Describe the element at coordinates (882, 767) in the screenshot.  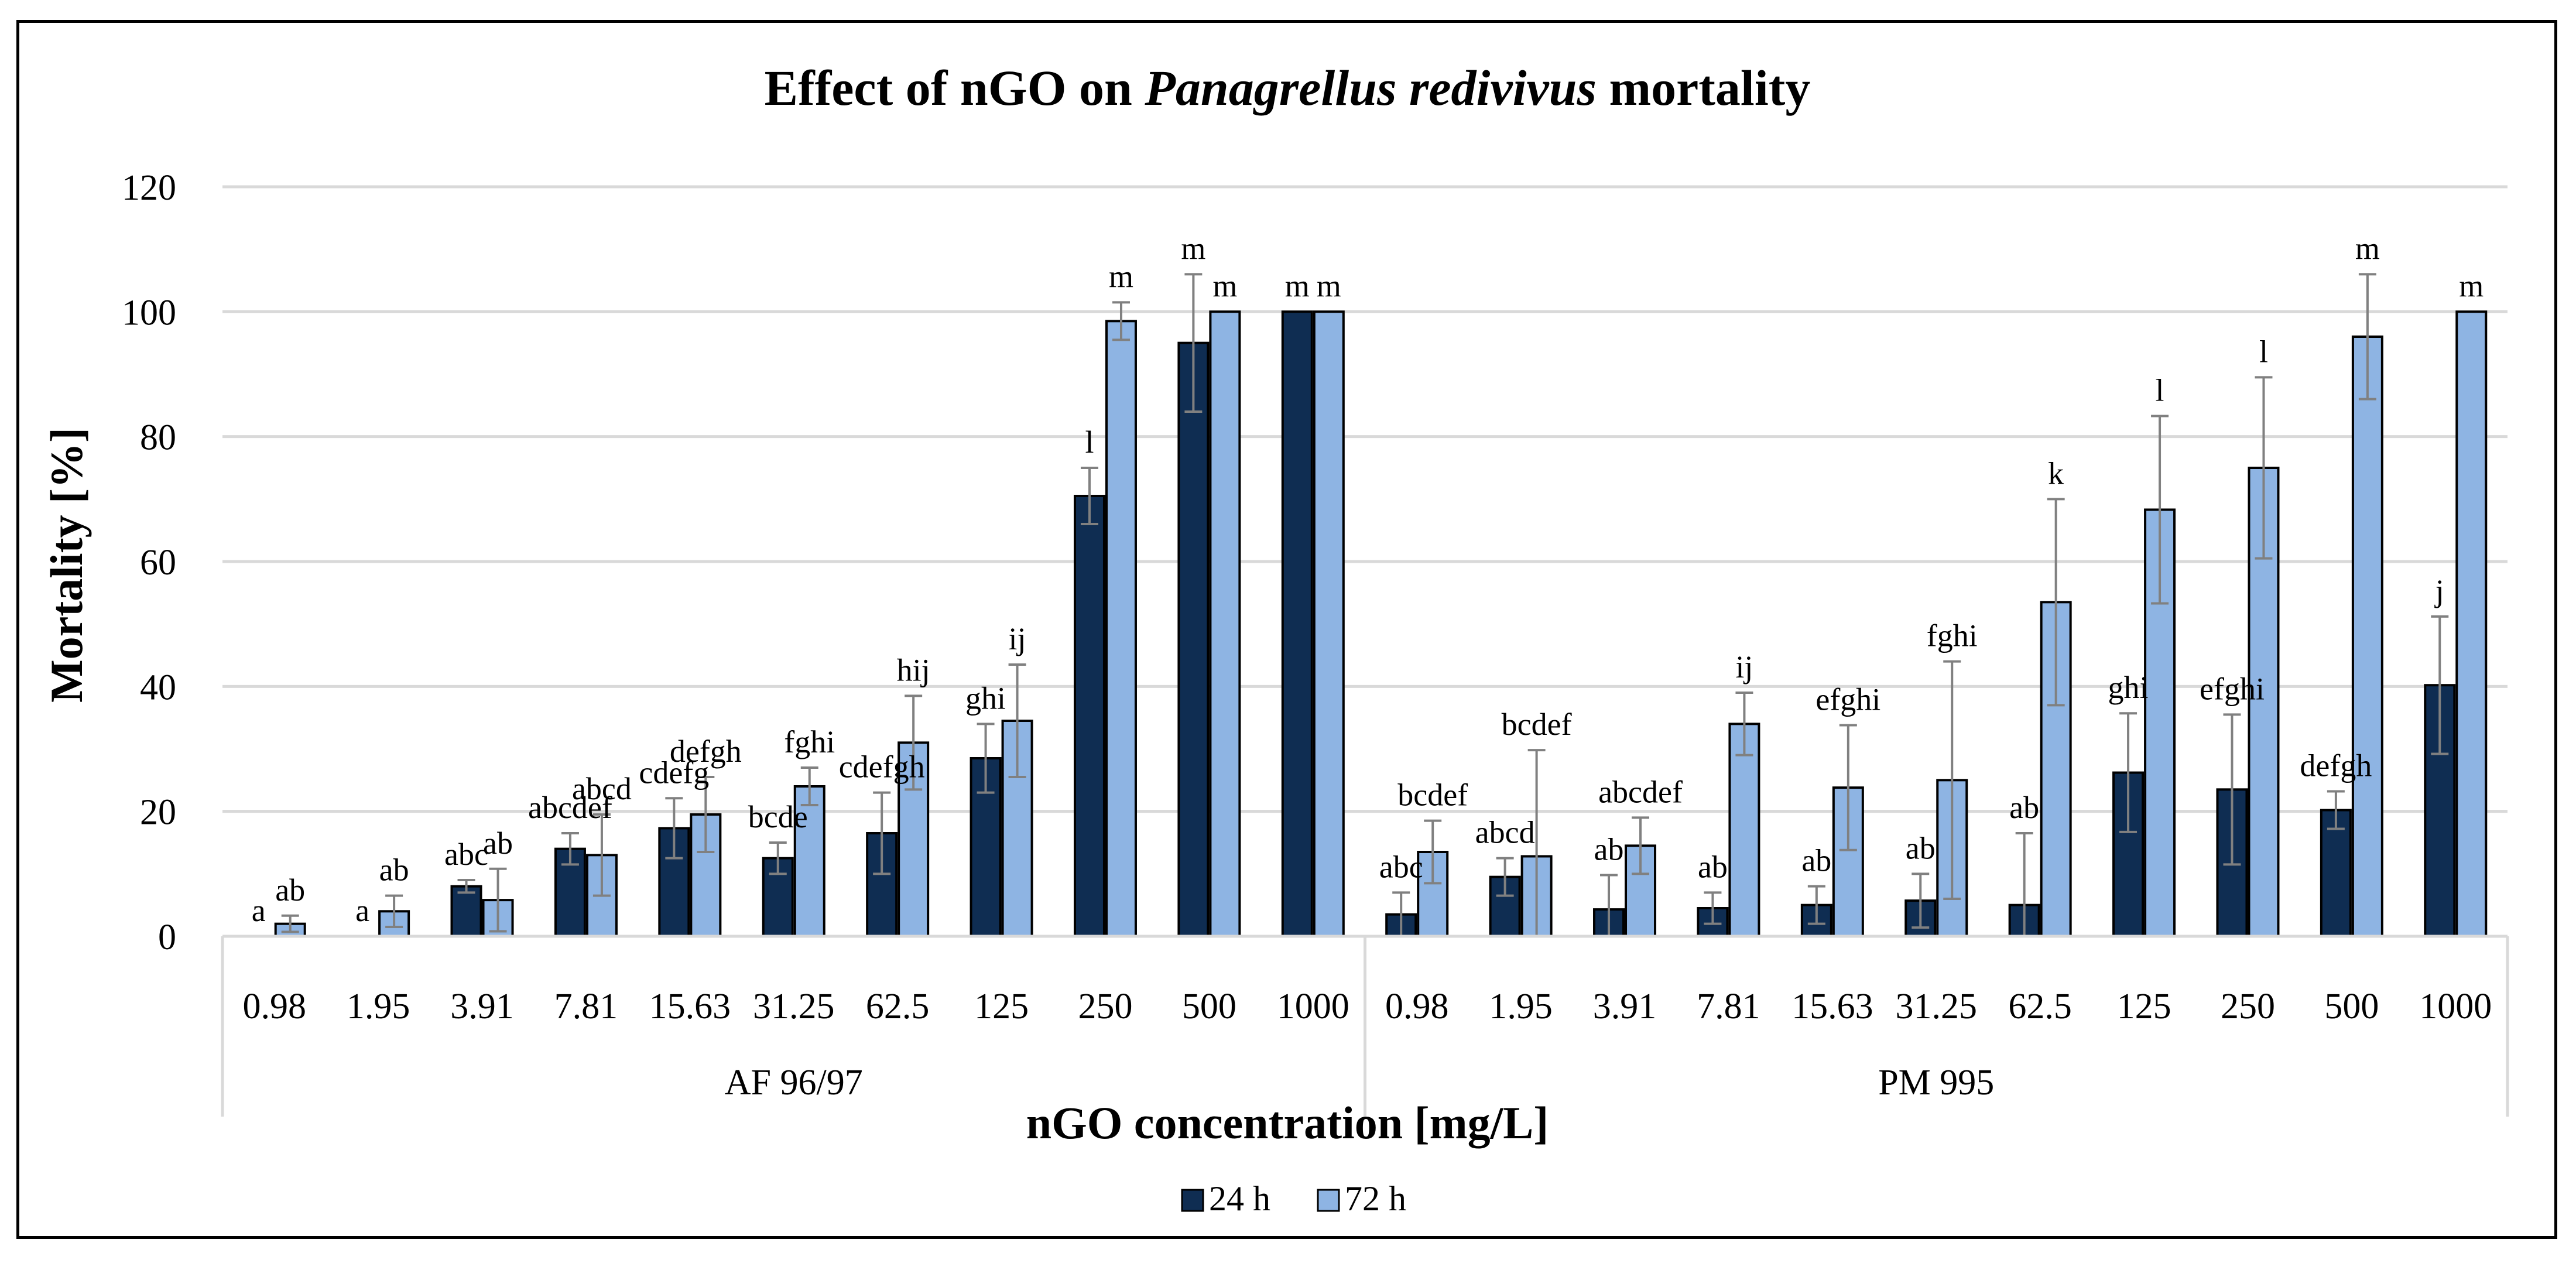
I see `significance-letter: cdefgh` at that location.